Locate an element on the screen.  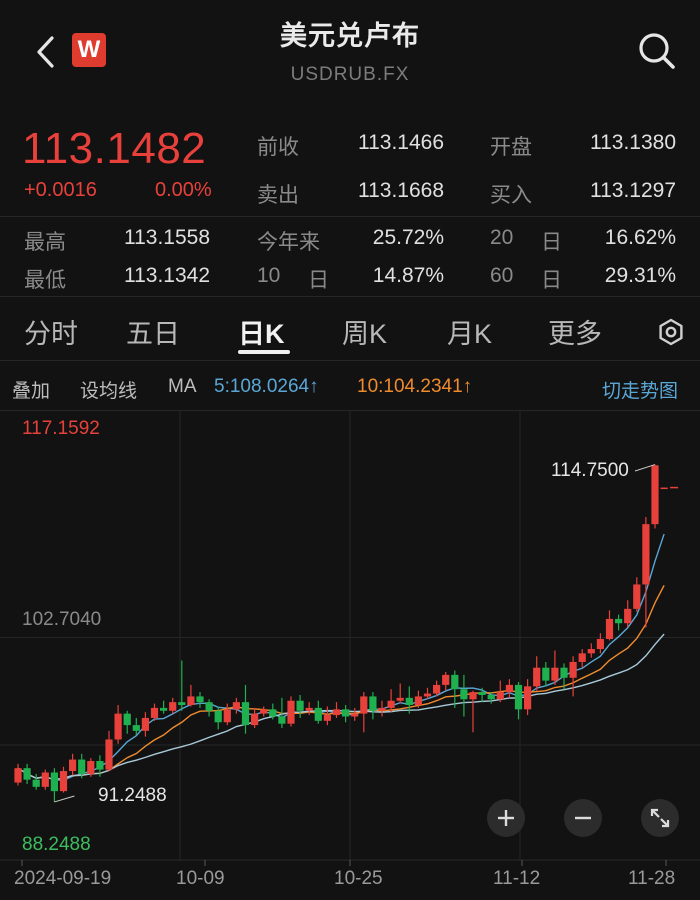
prev-close-value: 113.1466 is located at coordinates (400, 142).